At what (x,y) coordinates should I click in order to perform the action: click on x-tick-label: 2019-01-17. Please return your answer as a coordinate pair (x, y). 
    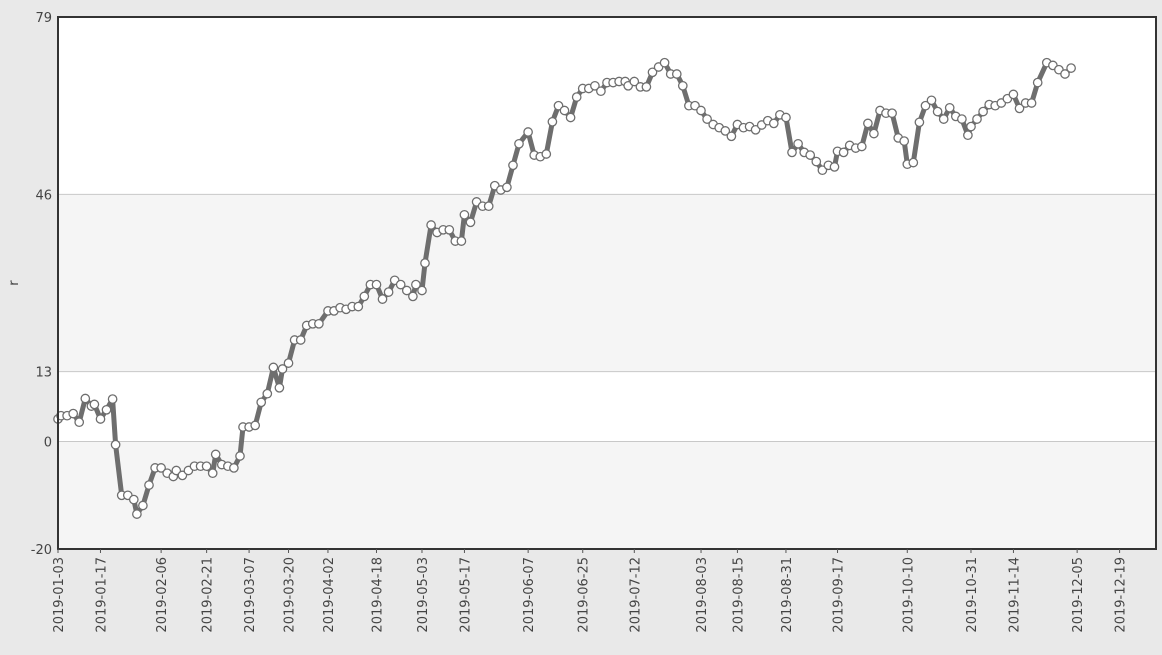
    Looking at the image, I should click on (101, 595).